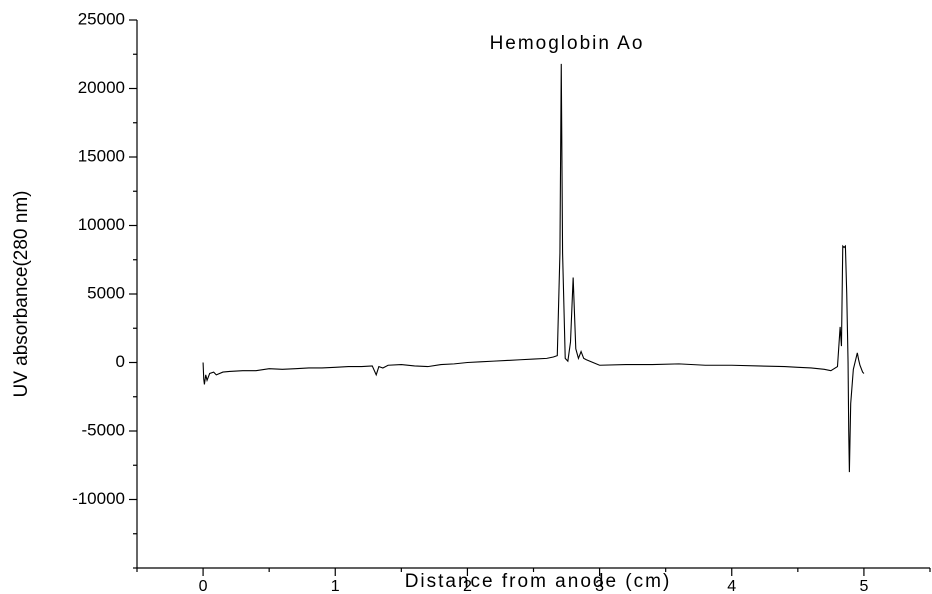  What do you see at coordinates (335, 586) in the screenshot?
I see `x-tick-label: 1` at bounding box center [335, 586].